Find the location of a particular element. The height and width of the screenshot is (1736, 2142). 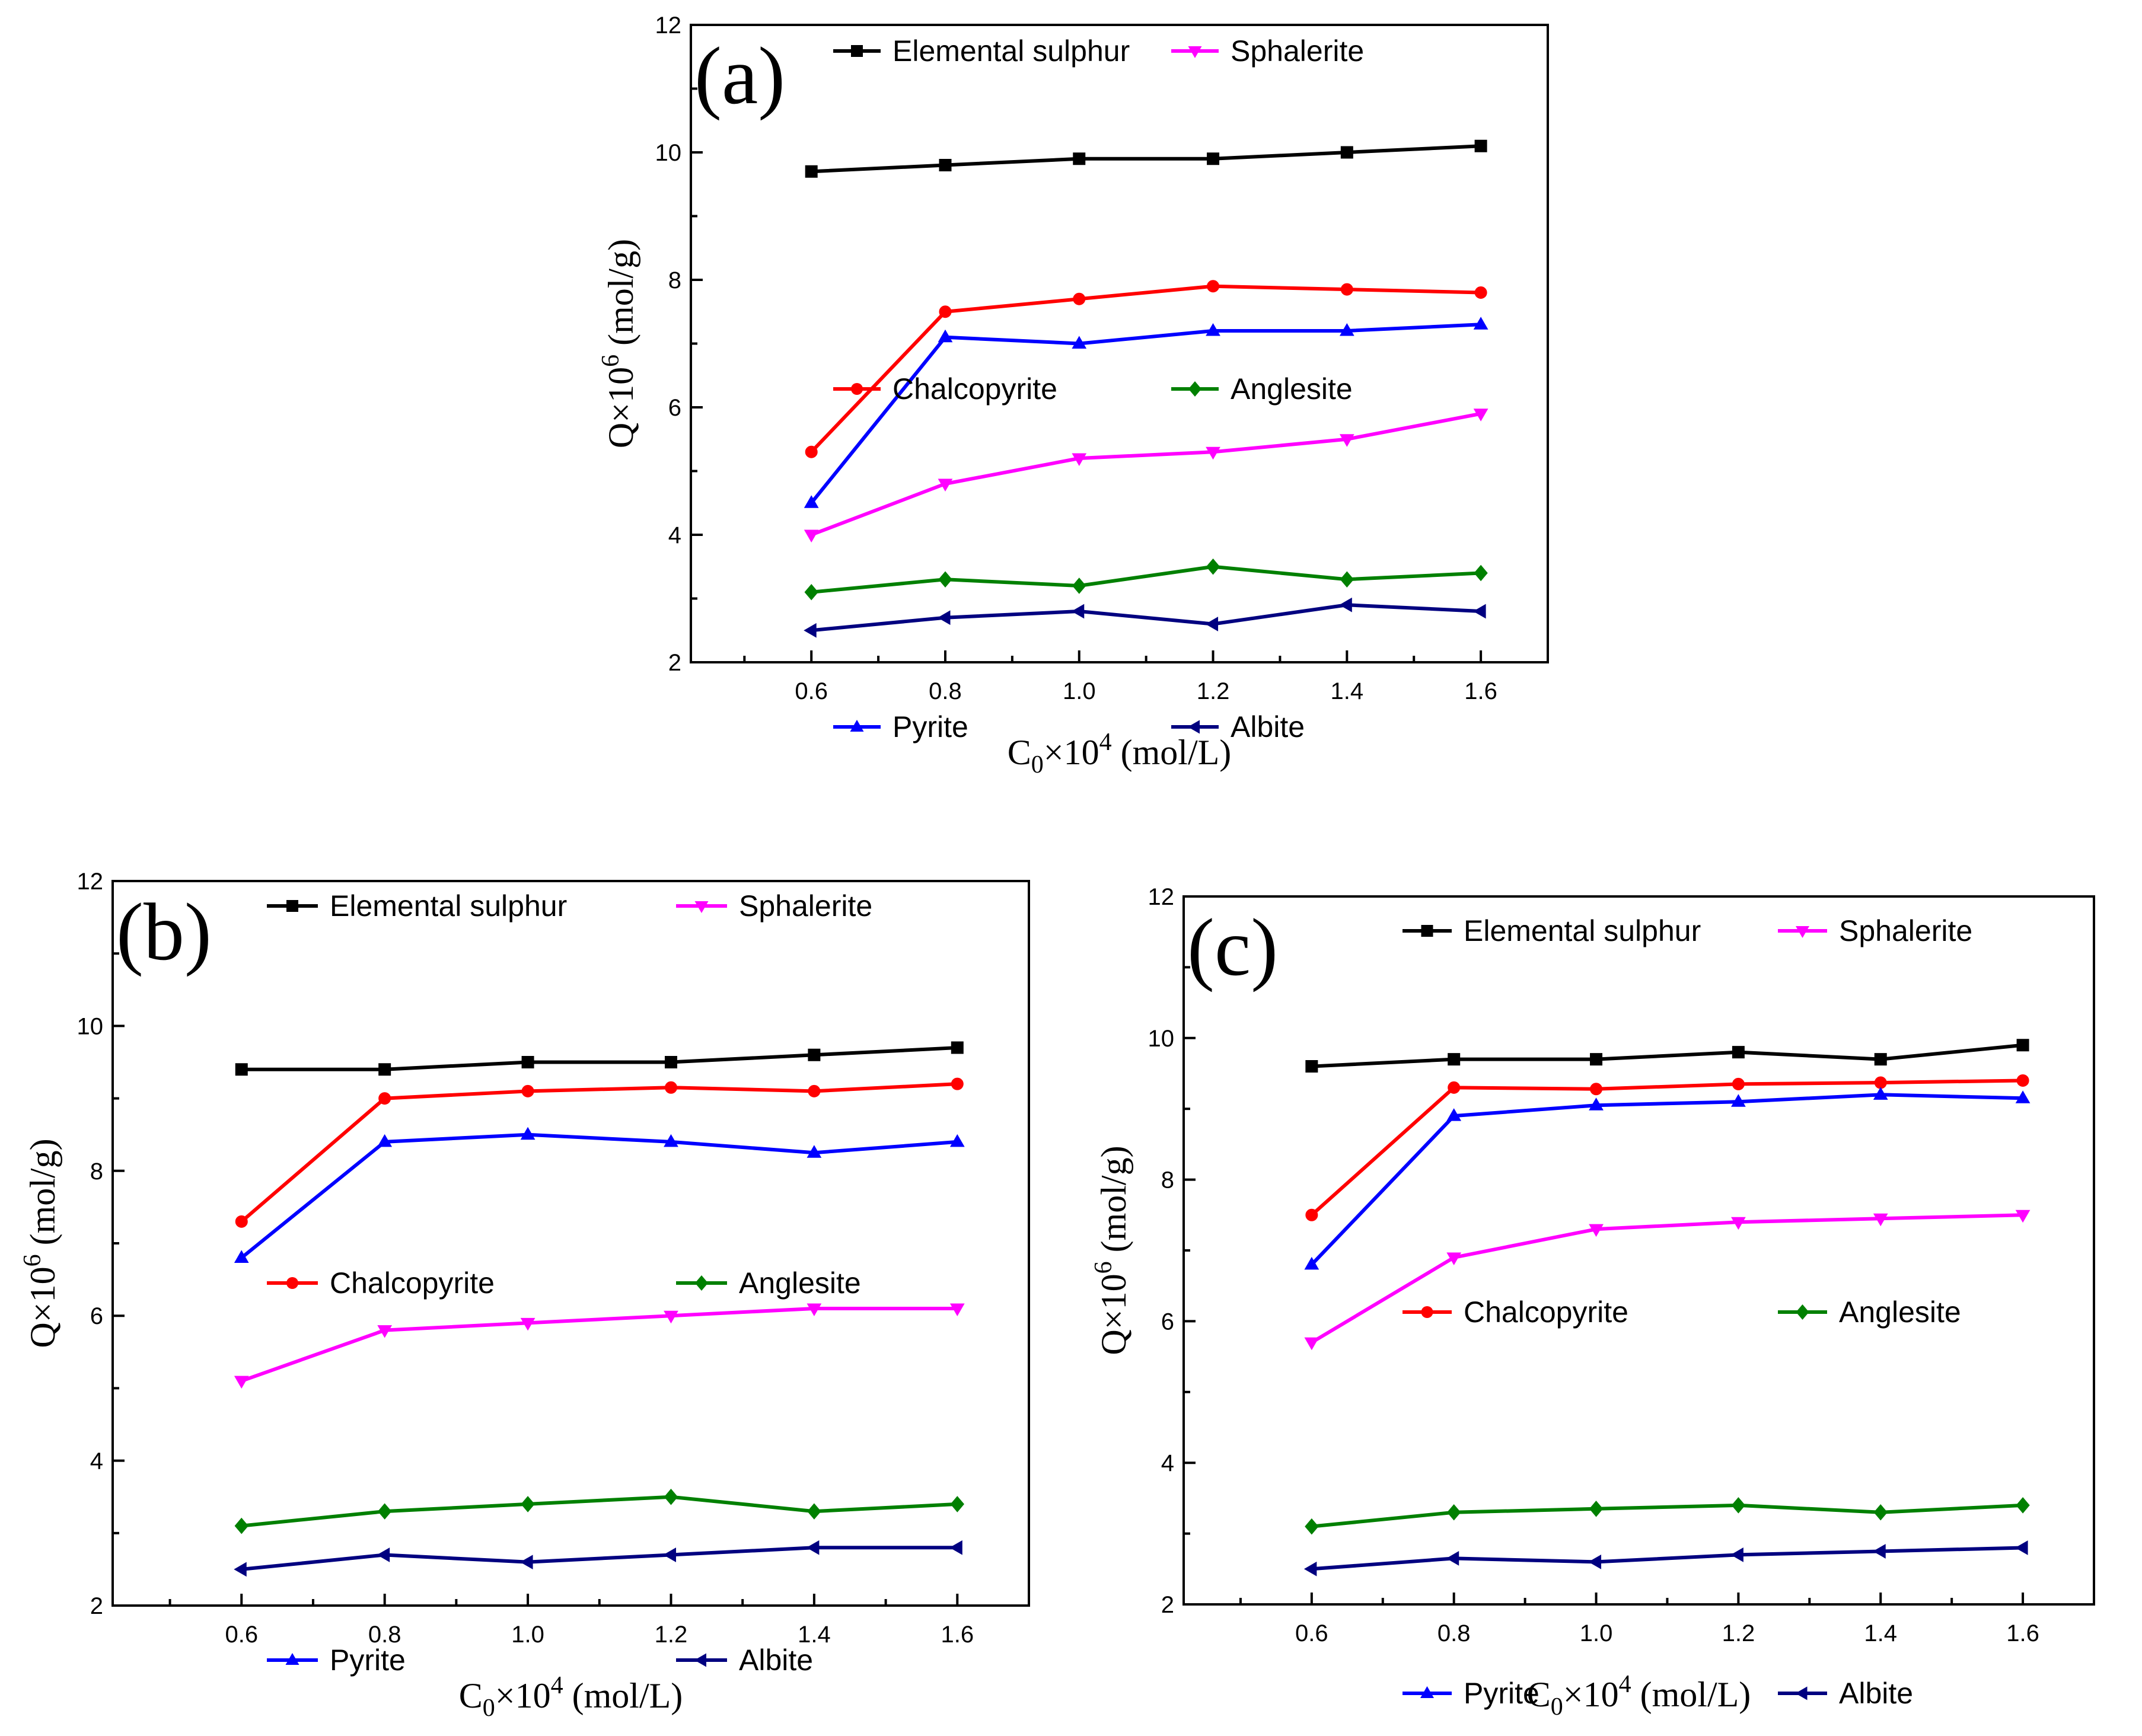

panel-label: (b) is located at coordinates (164, 931).